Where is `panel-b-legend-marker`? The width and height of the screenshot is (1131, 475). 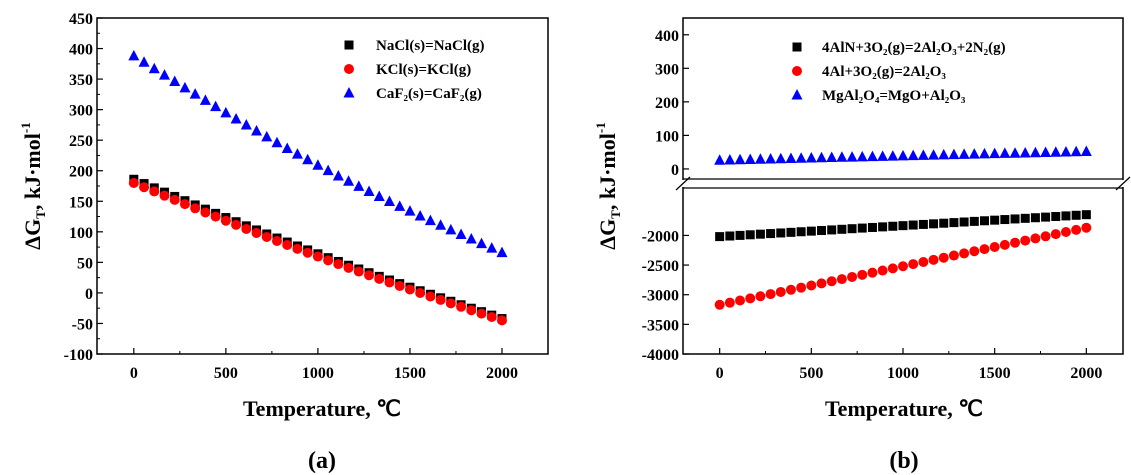
panel-b-legend-marker is located at coordinates (797, 47).